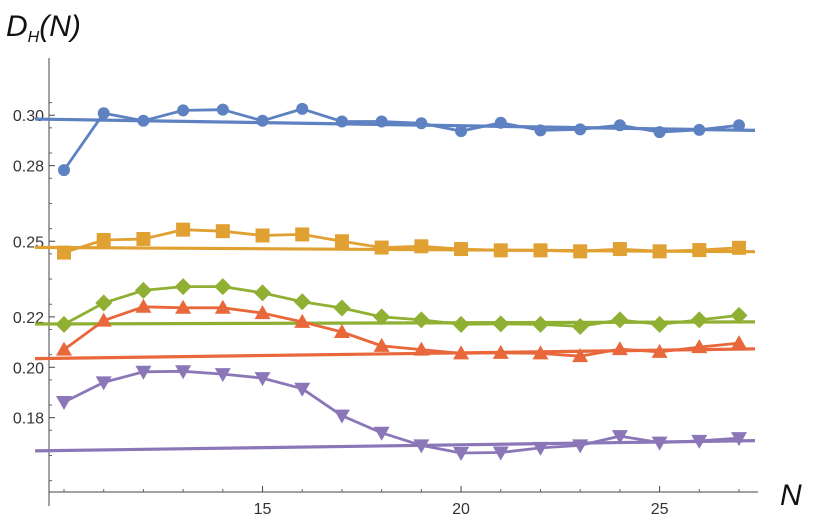 The height and width of the screenshot is (523, 814). What do you see at coordinates (461, 509) in the screenshot?
I see `x-tick-label: 20` at bounding box center [461, 509].